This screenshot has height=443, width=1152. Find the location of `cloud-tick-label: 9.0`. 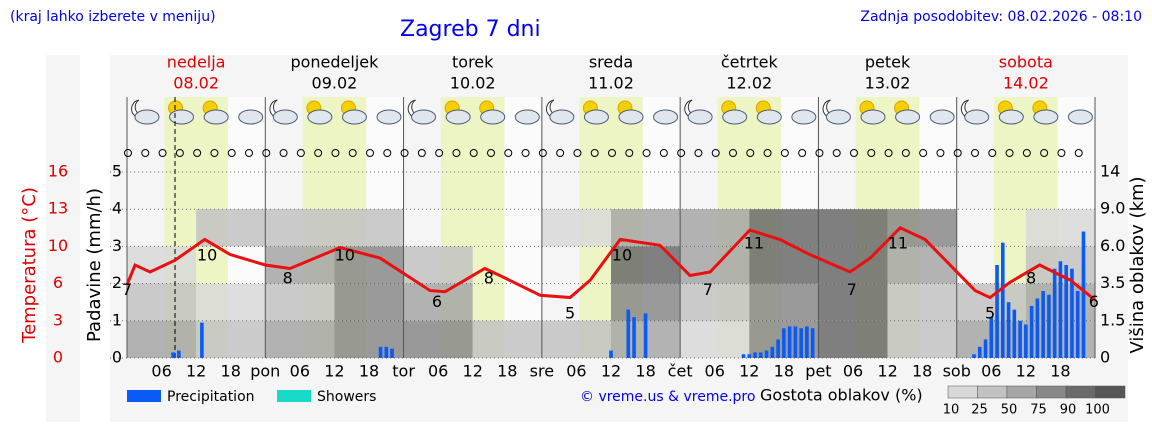

cloud-tick-label: 9.0 is located at coordinates (1112, 208).